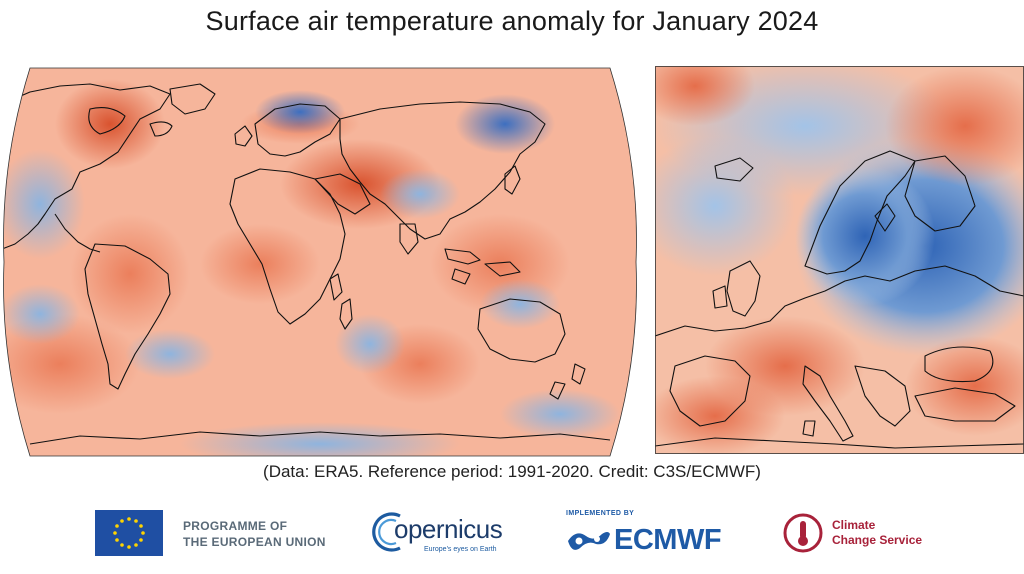 The image size is (1024, 574). I want to click on eu-line-1: PROGRAMME OF, so click(235, 526).